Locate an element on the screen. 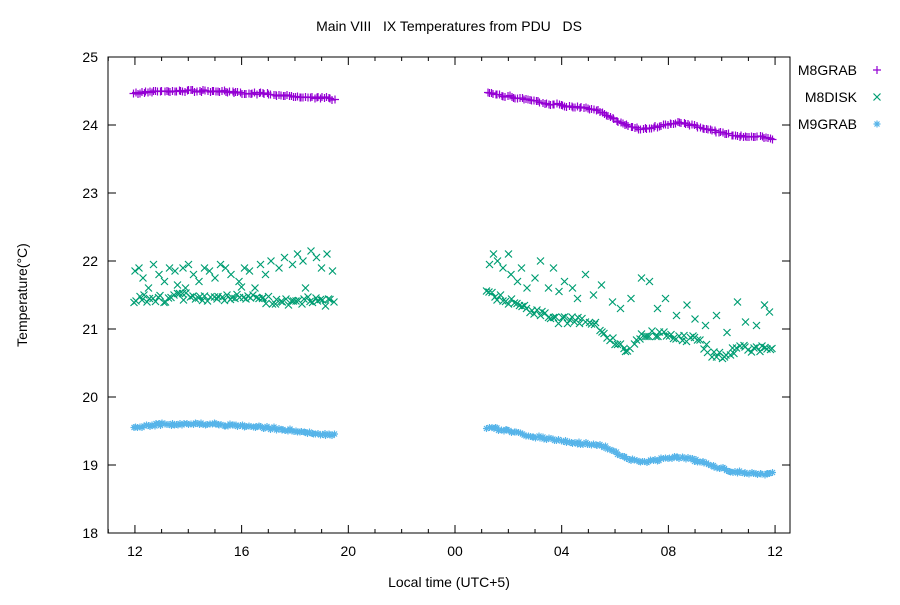 The image size is (900, 605). y-tick-label: 20 is located at coordinates (90, 397).